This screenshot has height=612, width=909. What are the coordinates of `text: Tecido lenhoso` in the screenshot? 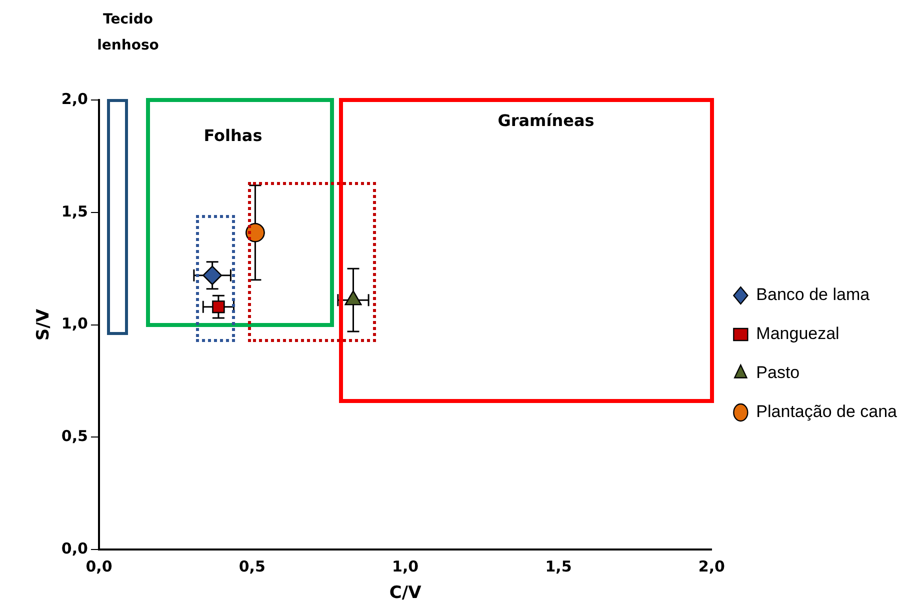 It's located at (128, 33).